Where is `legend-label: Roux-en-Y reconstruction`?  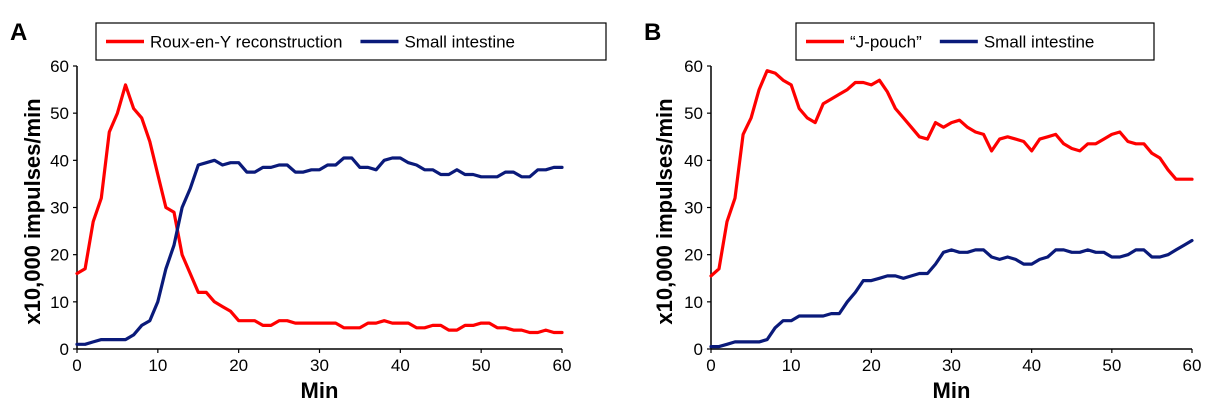 legend-label: Roux-en-Y reconstruction is located at coordinates (246, 42).